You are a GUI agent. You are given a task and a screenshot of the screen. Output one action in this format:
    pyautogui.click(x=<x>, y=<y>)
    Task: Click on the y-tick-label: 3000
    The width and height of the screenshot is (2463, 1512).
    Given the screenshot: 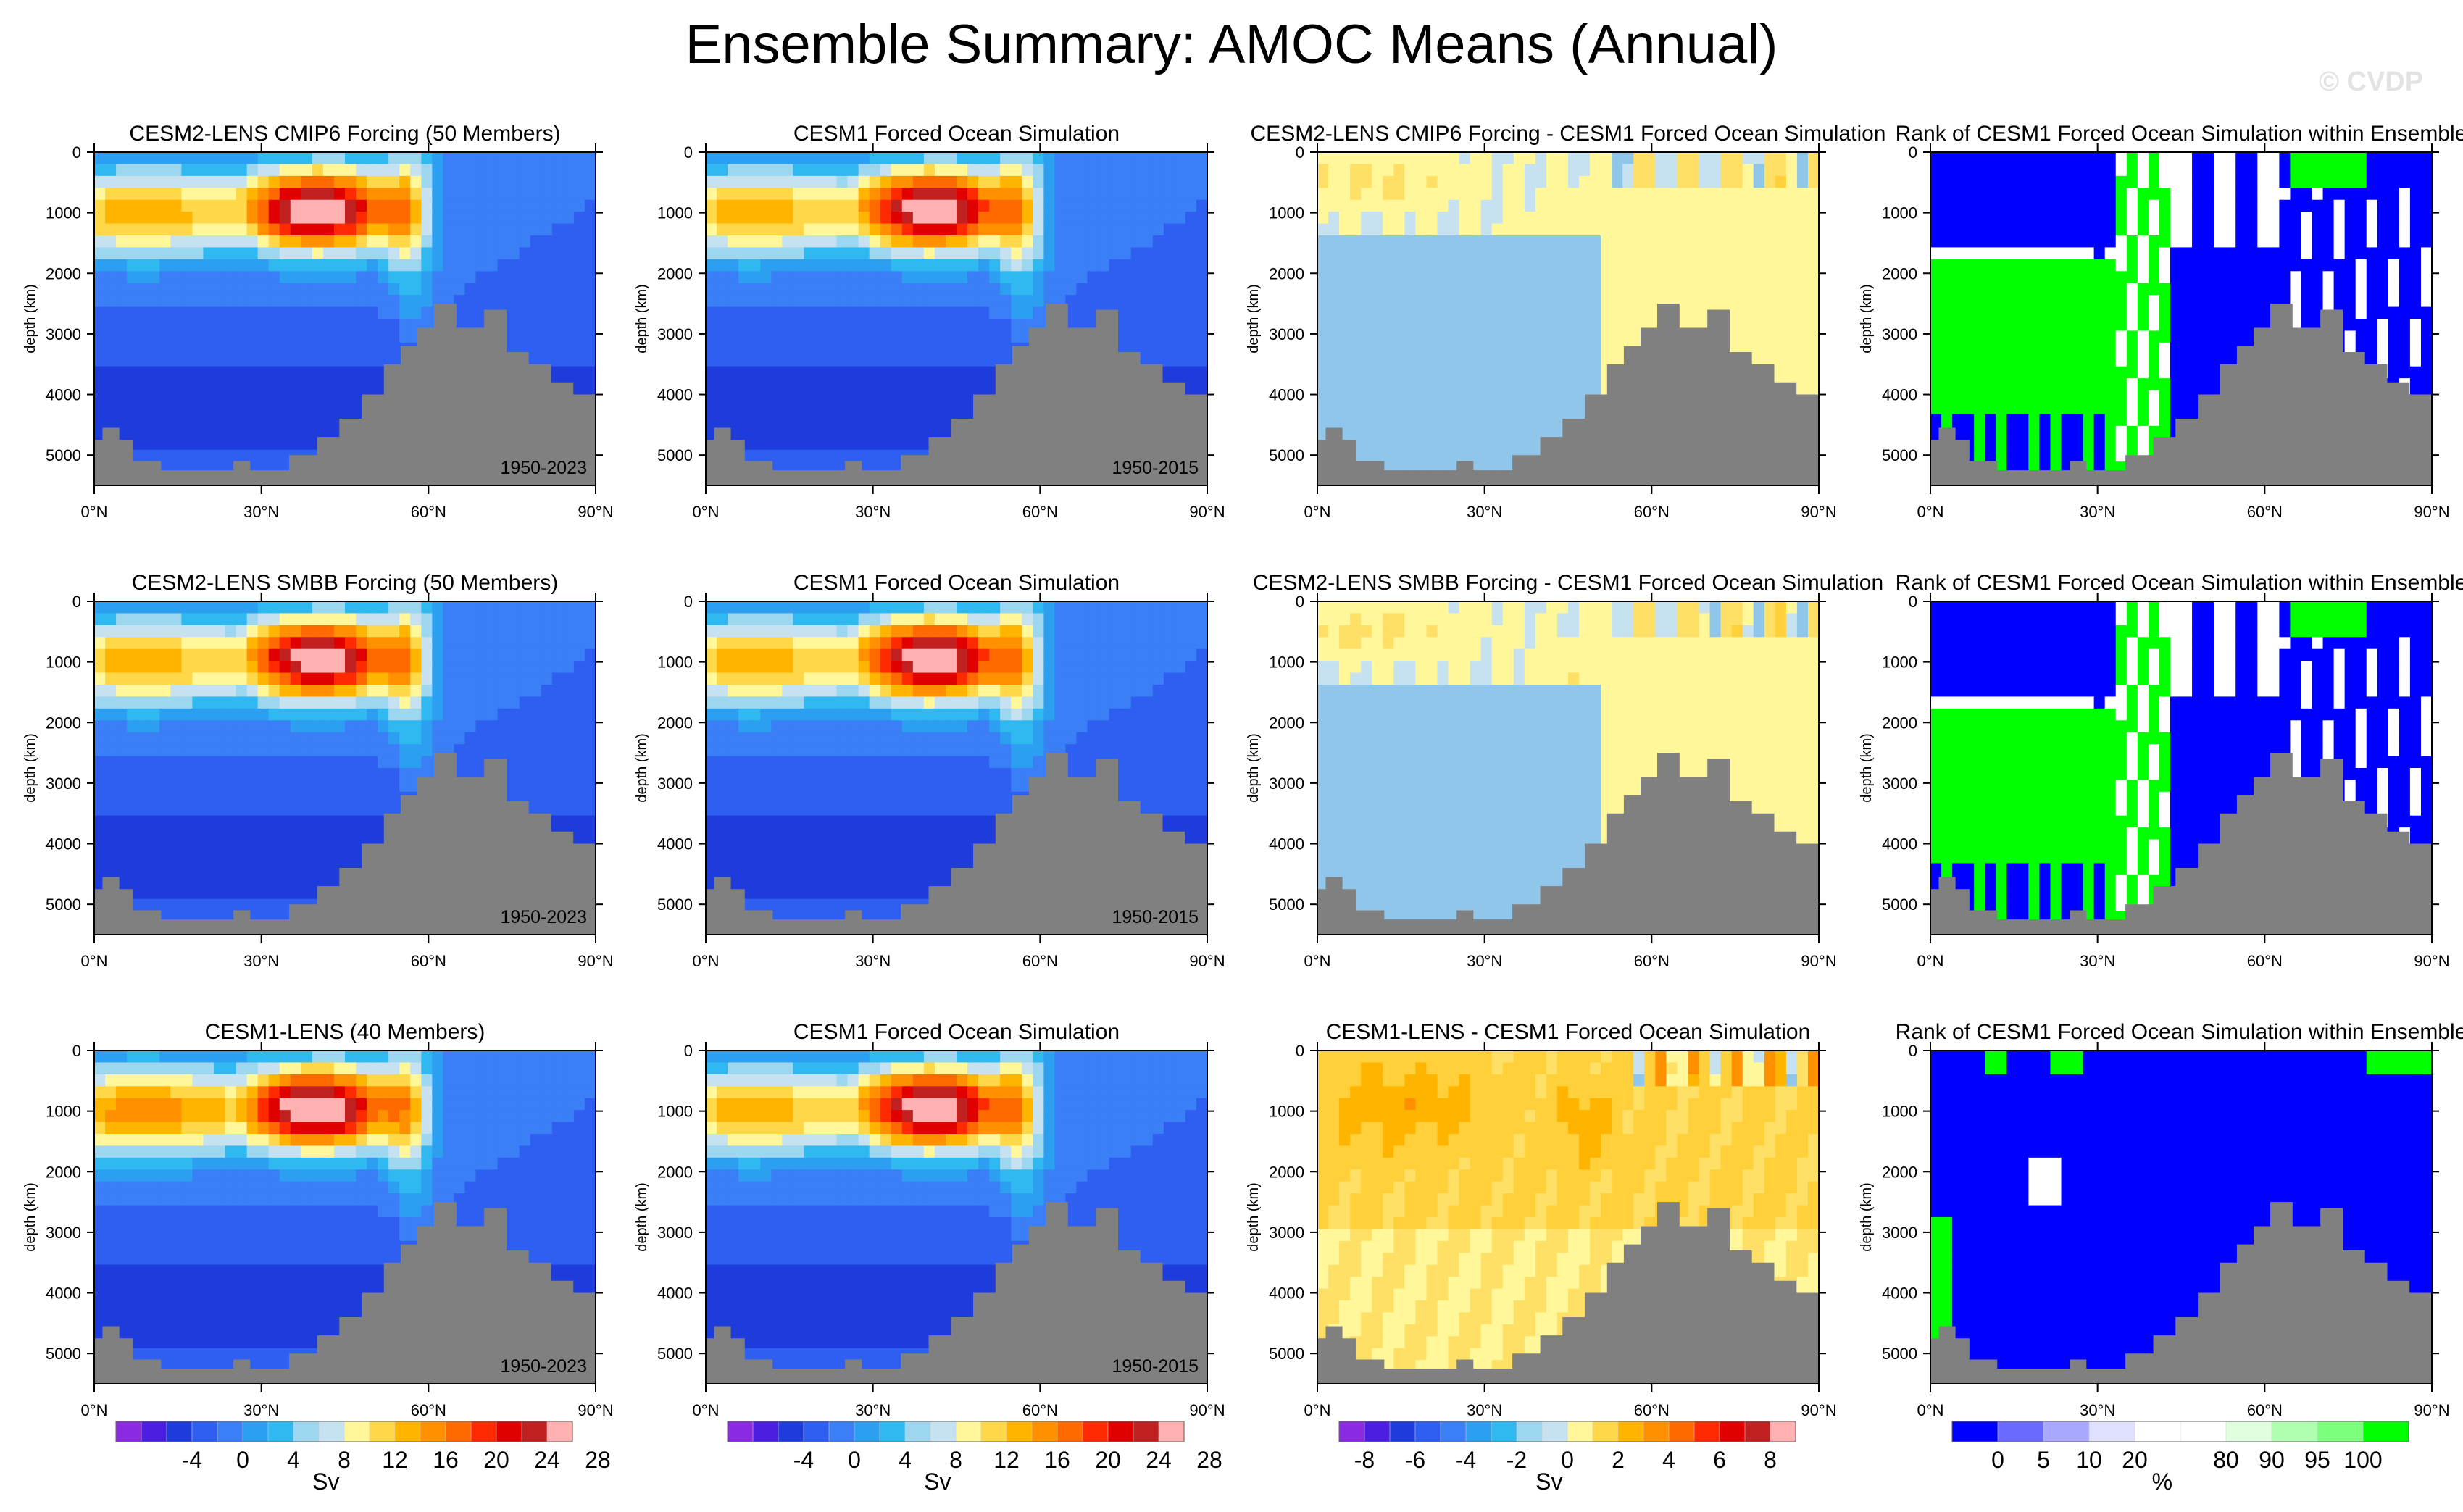 What is the action you would take?
    pyautogui.click(x=675, y=334)
    